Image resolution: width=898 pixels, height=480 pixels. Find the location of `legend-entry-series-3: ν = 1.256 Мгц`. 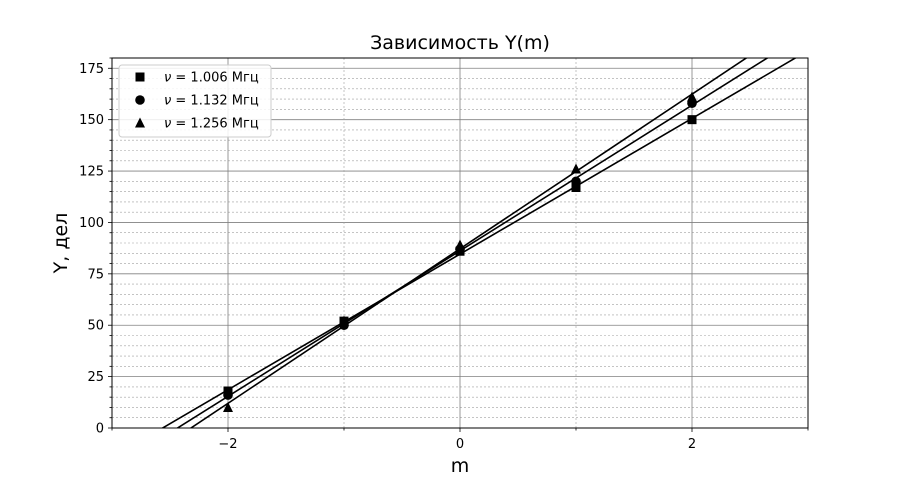

legend-entry-series-3: ν = 1.256 Мгц is located at coordinates (211, 124).